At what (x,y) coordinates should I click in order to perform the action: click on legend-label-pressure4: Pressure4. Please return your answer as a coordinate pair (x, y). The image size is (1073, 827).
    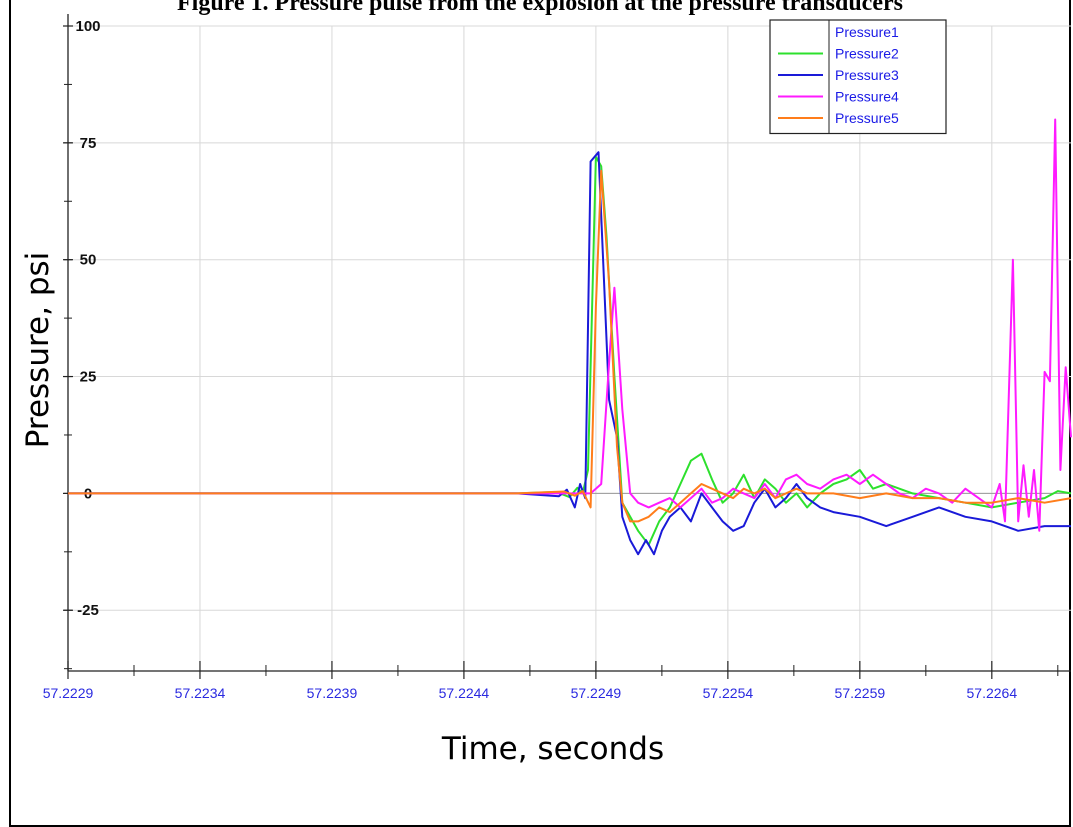
    Looking at the image, I should click on (867, 97).